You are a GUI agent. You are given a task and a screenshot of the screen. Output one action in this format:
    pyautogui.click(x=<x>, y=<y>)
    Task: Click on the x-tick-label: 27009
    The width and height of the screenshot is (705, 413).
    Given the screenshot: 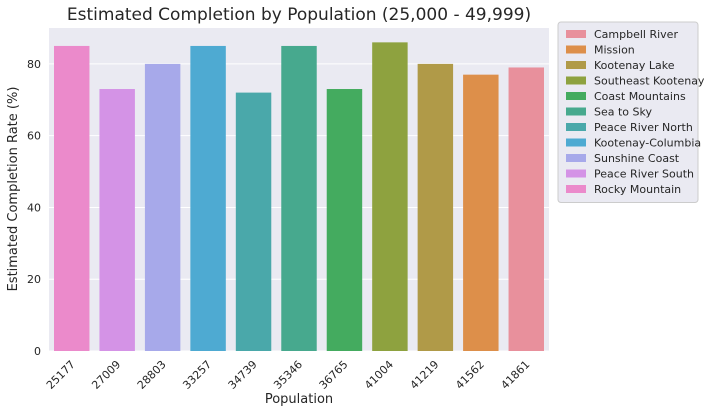 What is the action you would take?
    pyautogui.click(x=106, y=375)
    